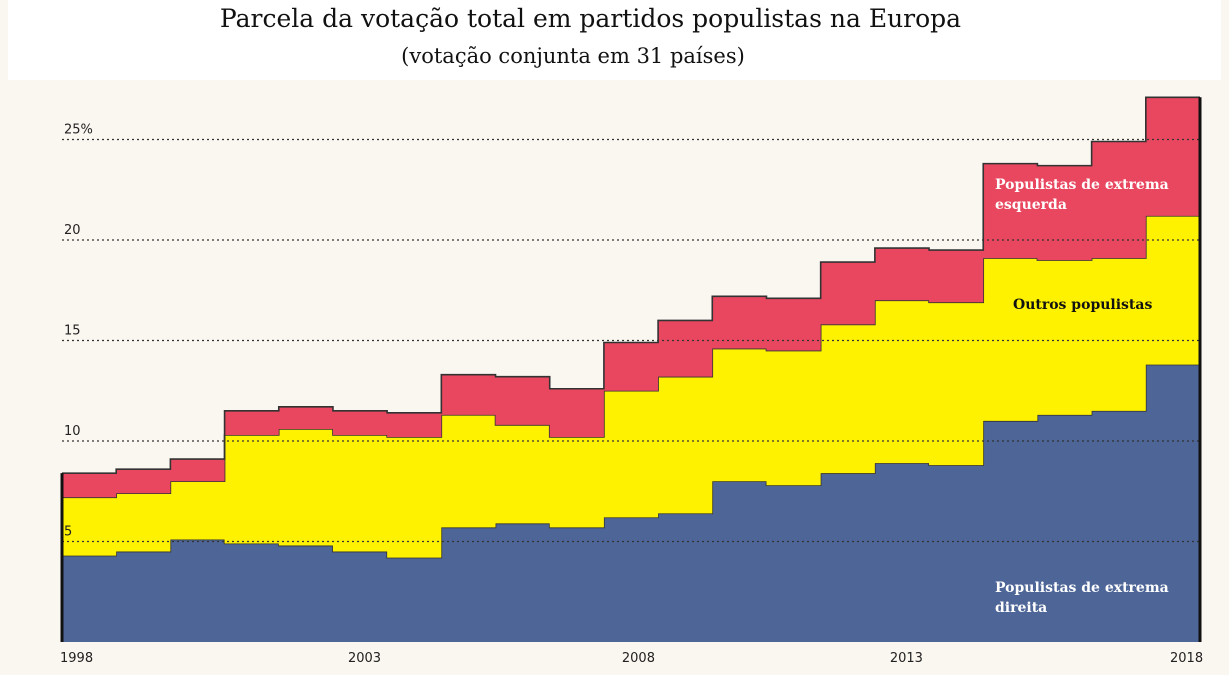 The height and width of the screenshot is (675, 1229). What do you see at coordinates (685, 445) in the screenshot?
I see `segment-1-2009` at bounding box center [685, 445].